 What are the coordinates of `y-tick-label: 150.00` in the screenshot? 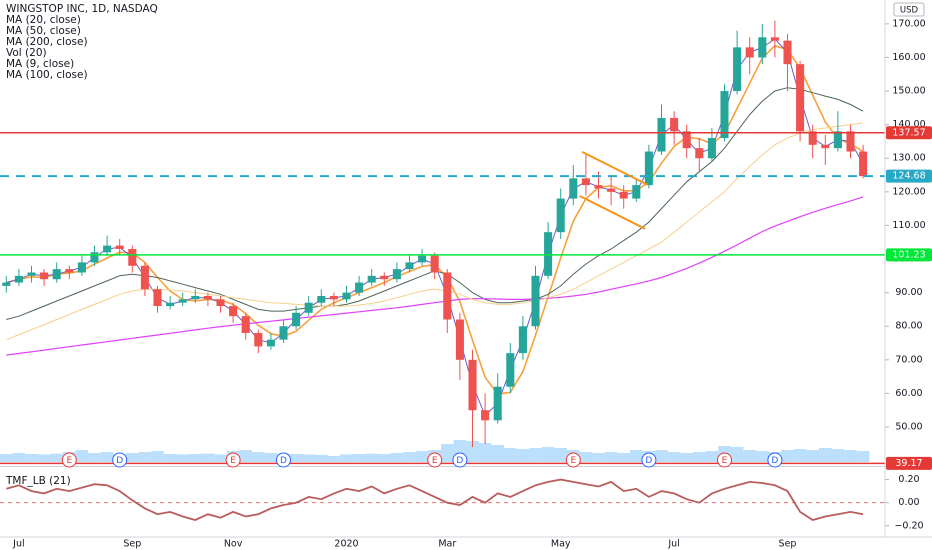 It's located at (908, 91).